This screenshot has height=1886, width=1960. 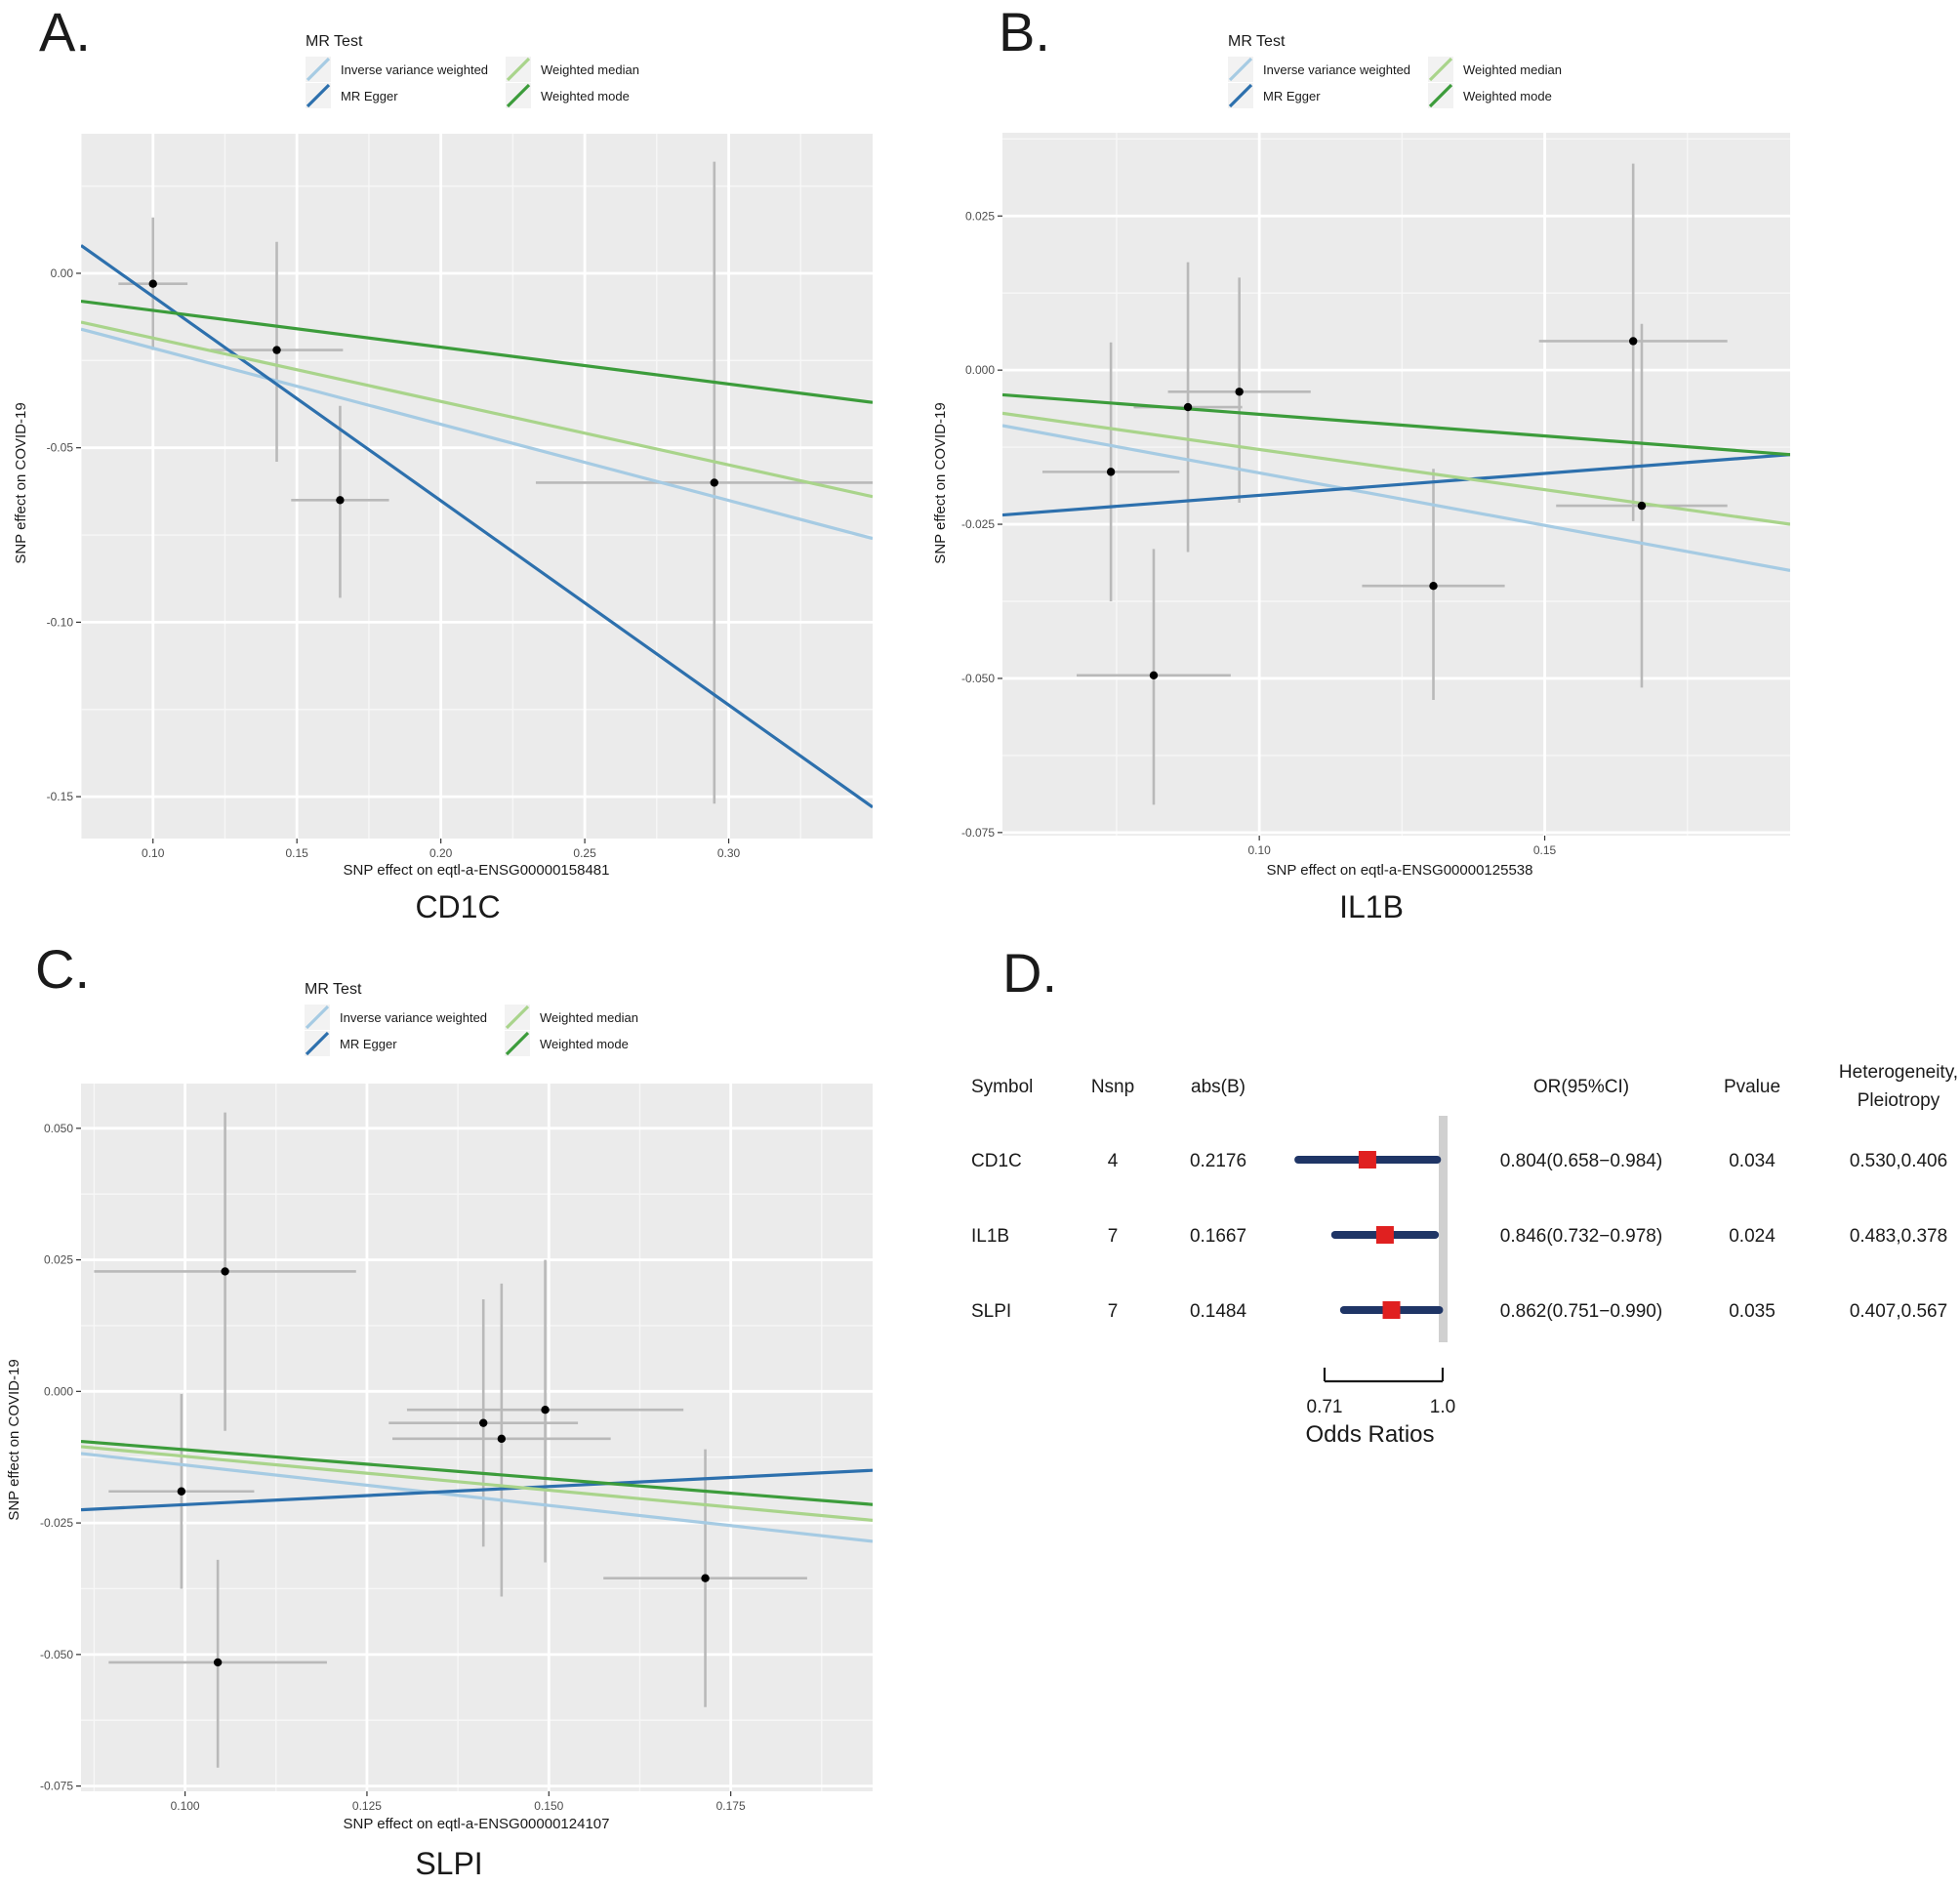 What do you see at coordinates (1581, 1161) in the screenshot?
I see `row-or-ci: 0.804(0.658−0.984)` at bounding box center [1581, 1161].